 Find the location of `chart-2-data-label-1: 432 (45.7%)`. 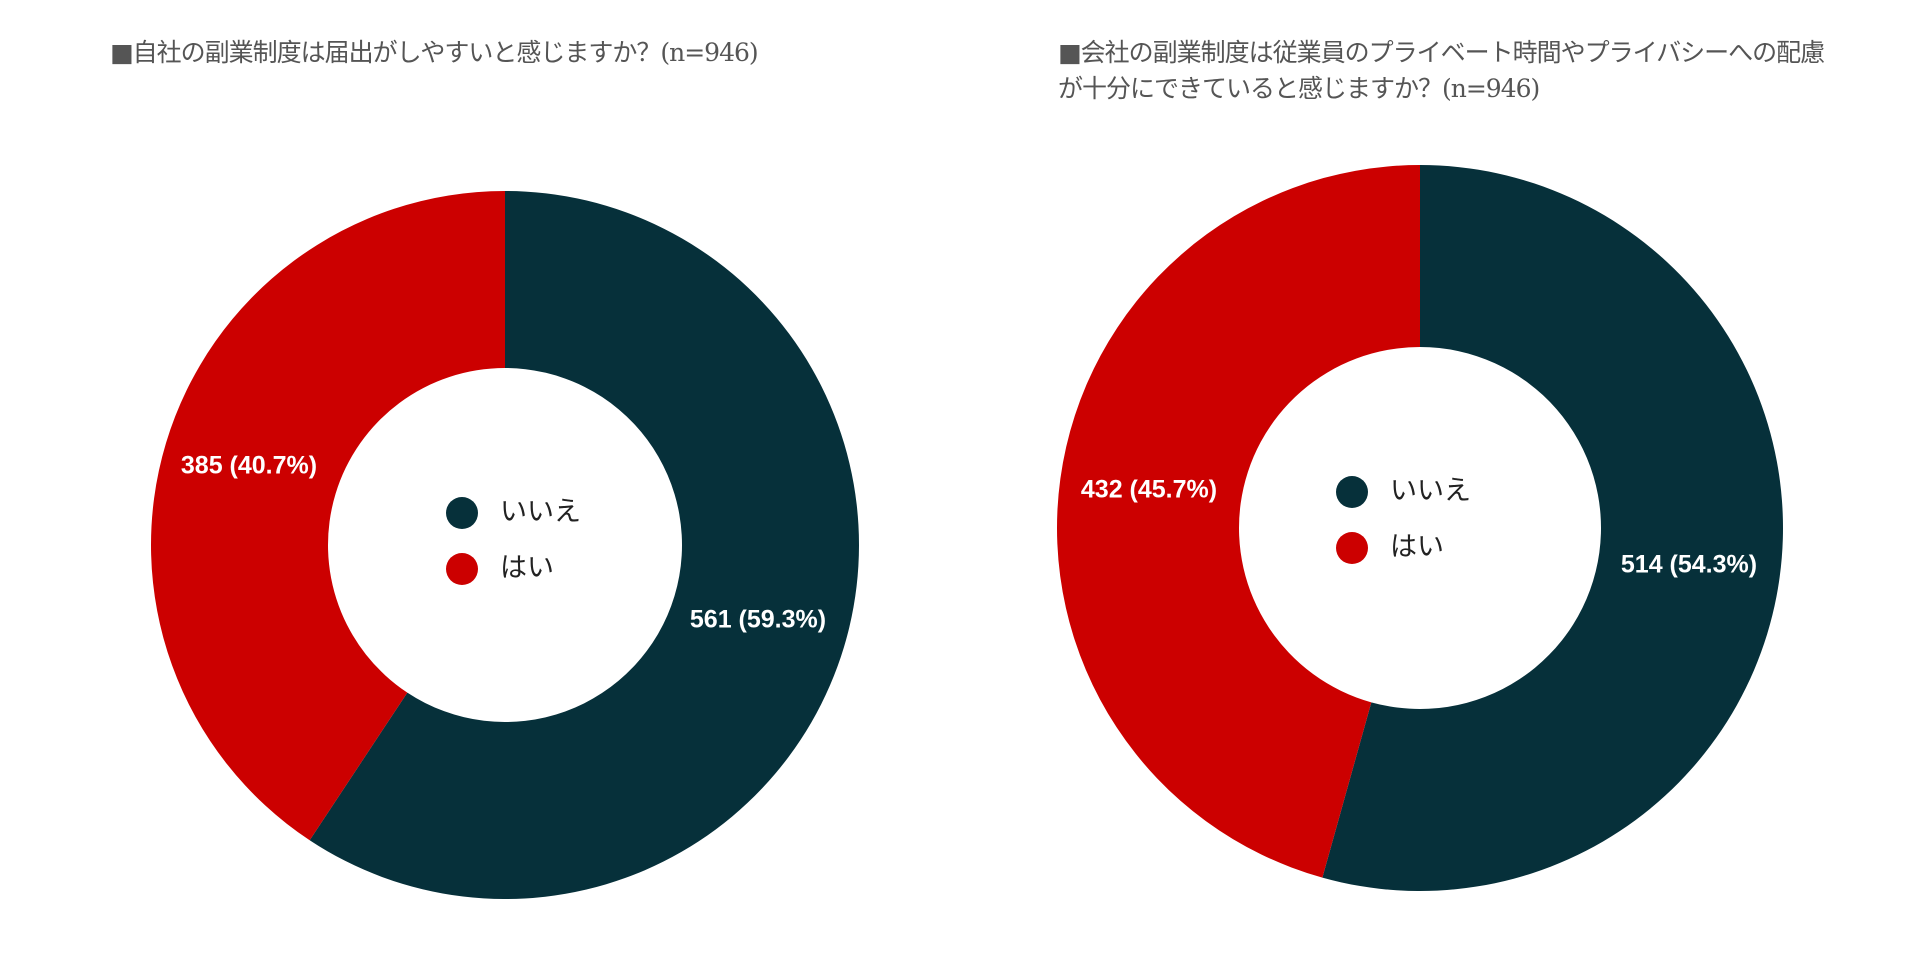

chart-2-data-label-1: 432 (45.7%) is located at coordinates (1149, 490).